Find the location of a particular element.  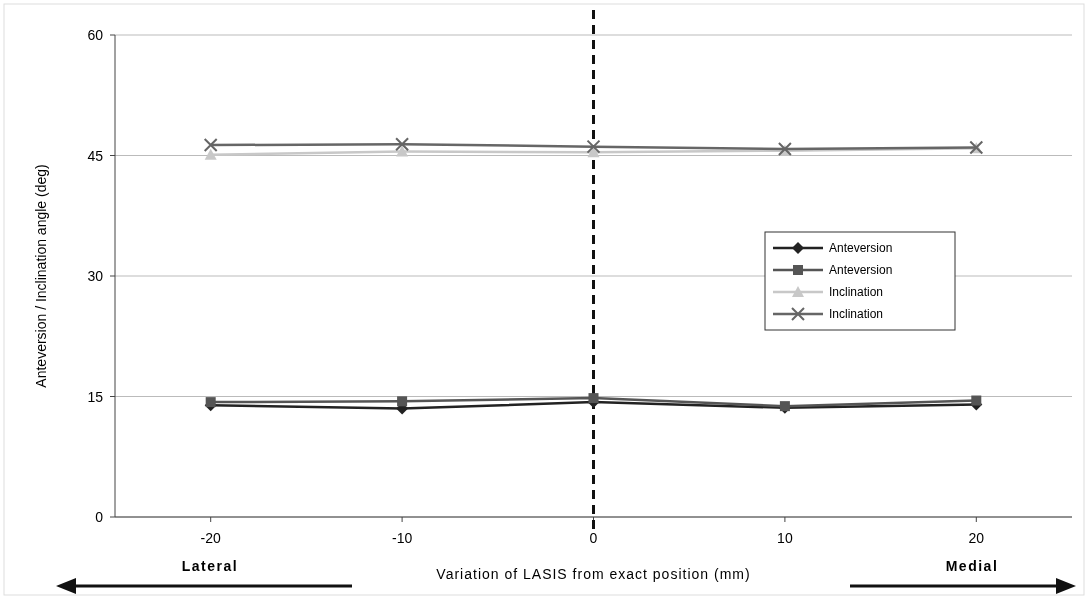

x-tick-label: 0 is located at coordinates (593, 538).